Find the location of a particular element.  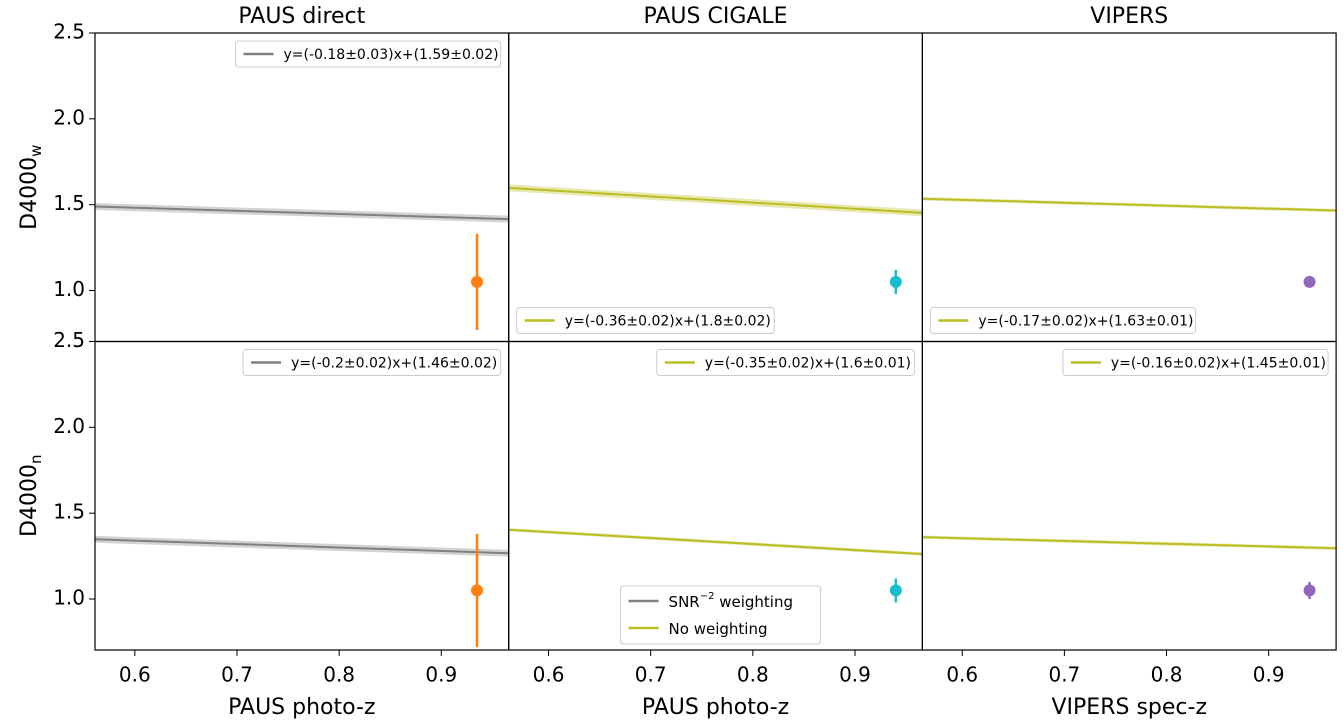

y-axis-label: D4000w is located at coordinates (31, 187).